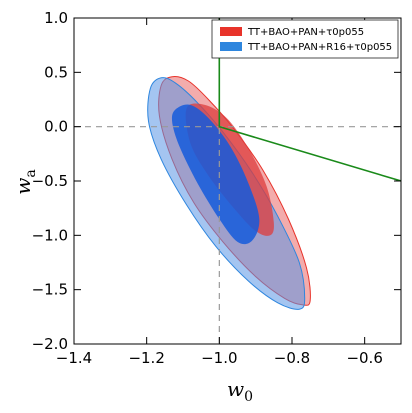 Image resolution: width=412 pixels, height=413 pixels. Describe the element at coordinates (56, 127) in the screenshot. I see `y-tick-label: 0.0` at that location.